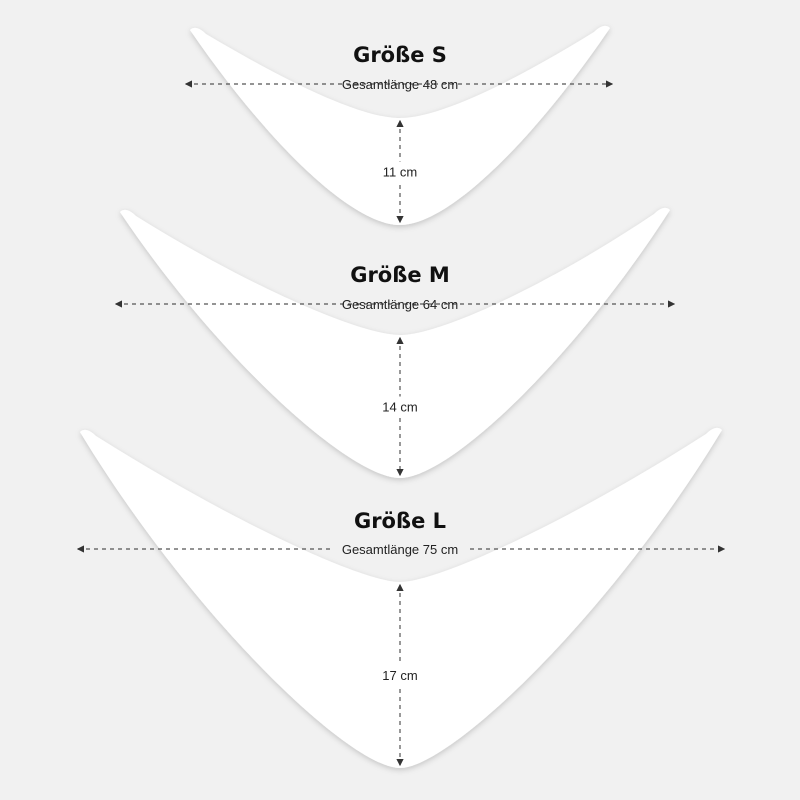 This screenshot has width=800, height=800. I want to click on height-label: 14 cm, so click(399, 407).